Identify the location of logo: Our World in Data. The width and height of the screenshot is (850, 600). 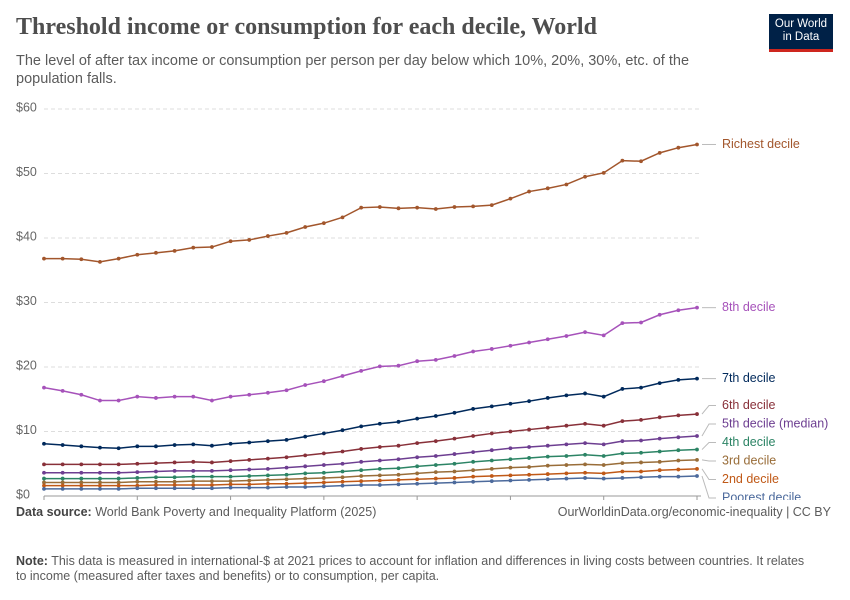
(801, 33).